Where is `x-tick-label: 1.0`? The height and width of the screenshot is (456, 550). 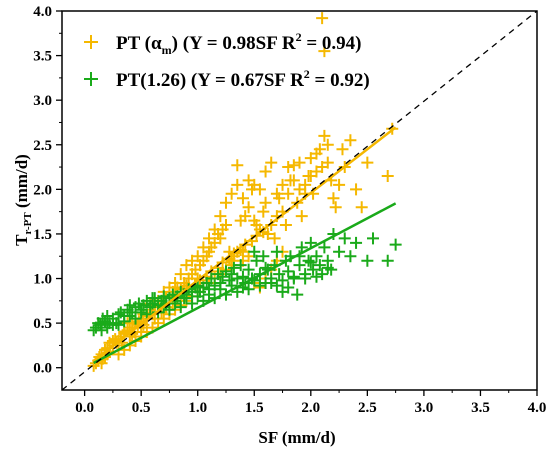
x-tick-label: 1.0 is located at coordinates (197, 408).